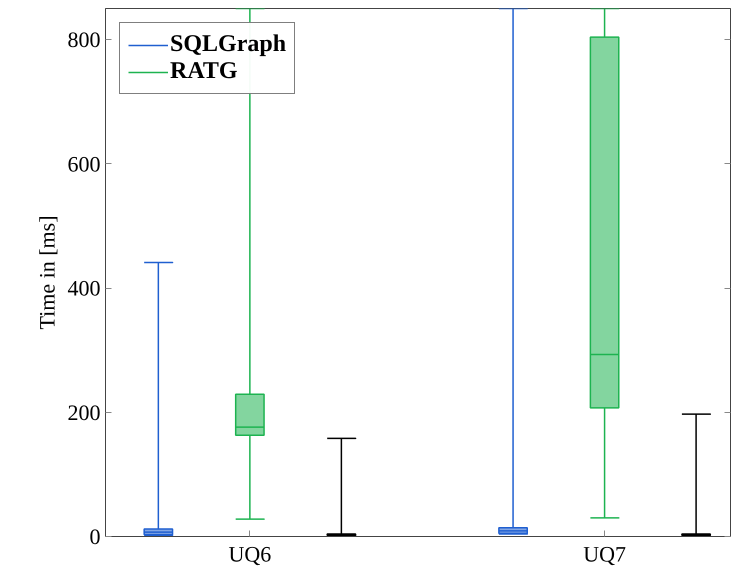  I want to click on x-tick-label: UQ6, so click(250, 554).